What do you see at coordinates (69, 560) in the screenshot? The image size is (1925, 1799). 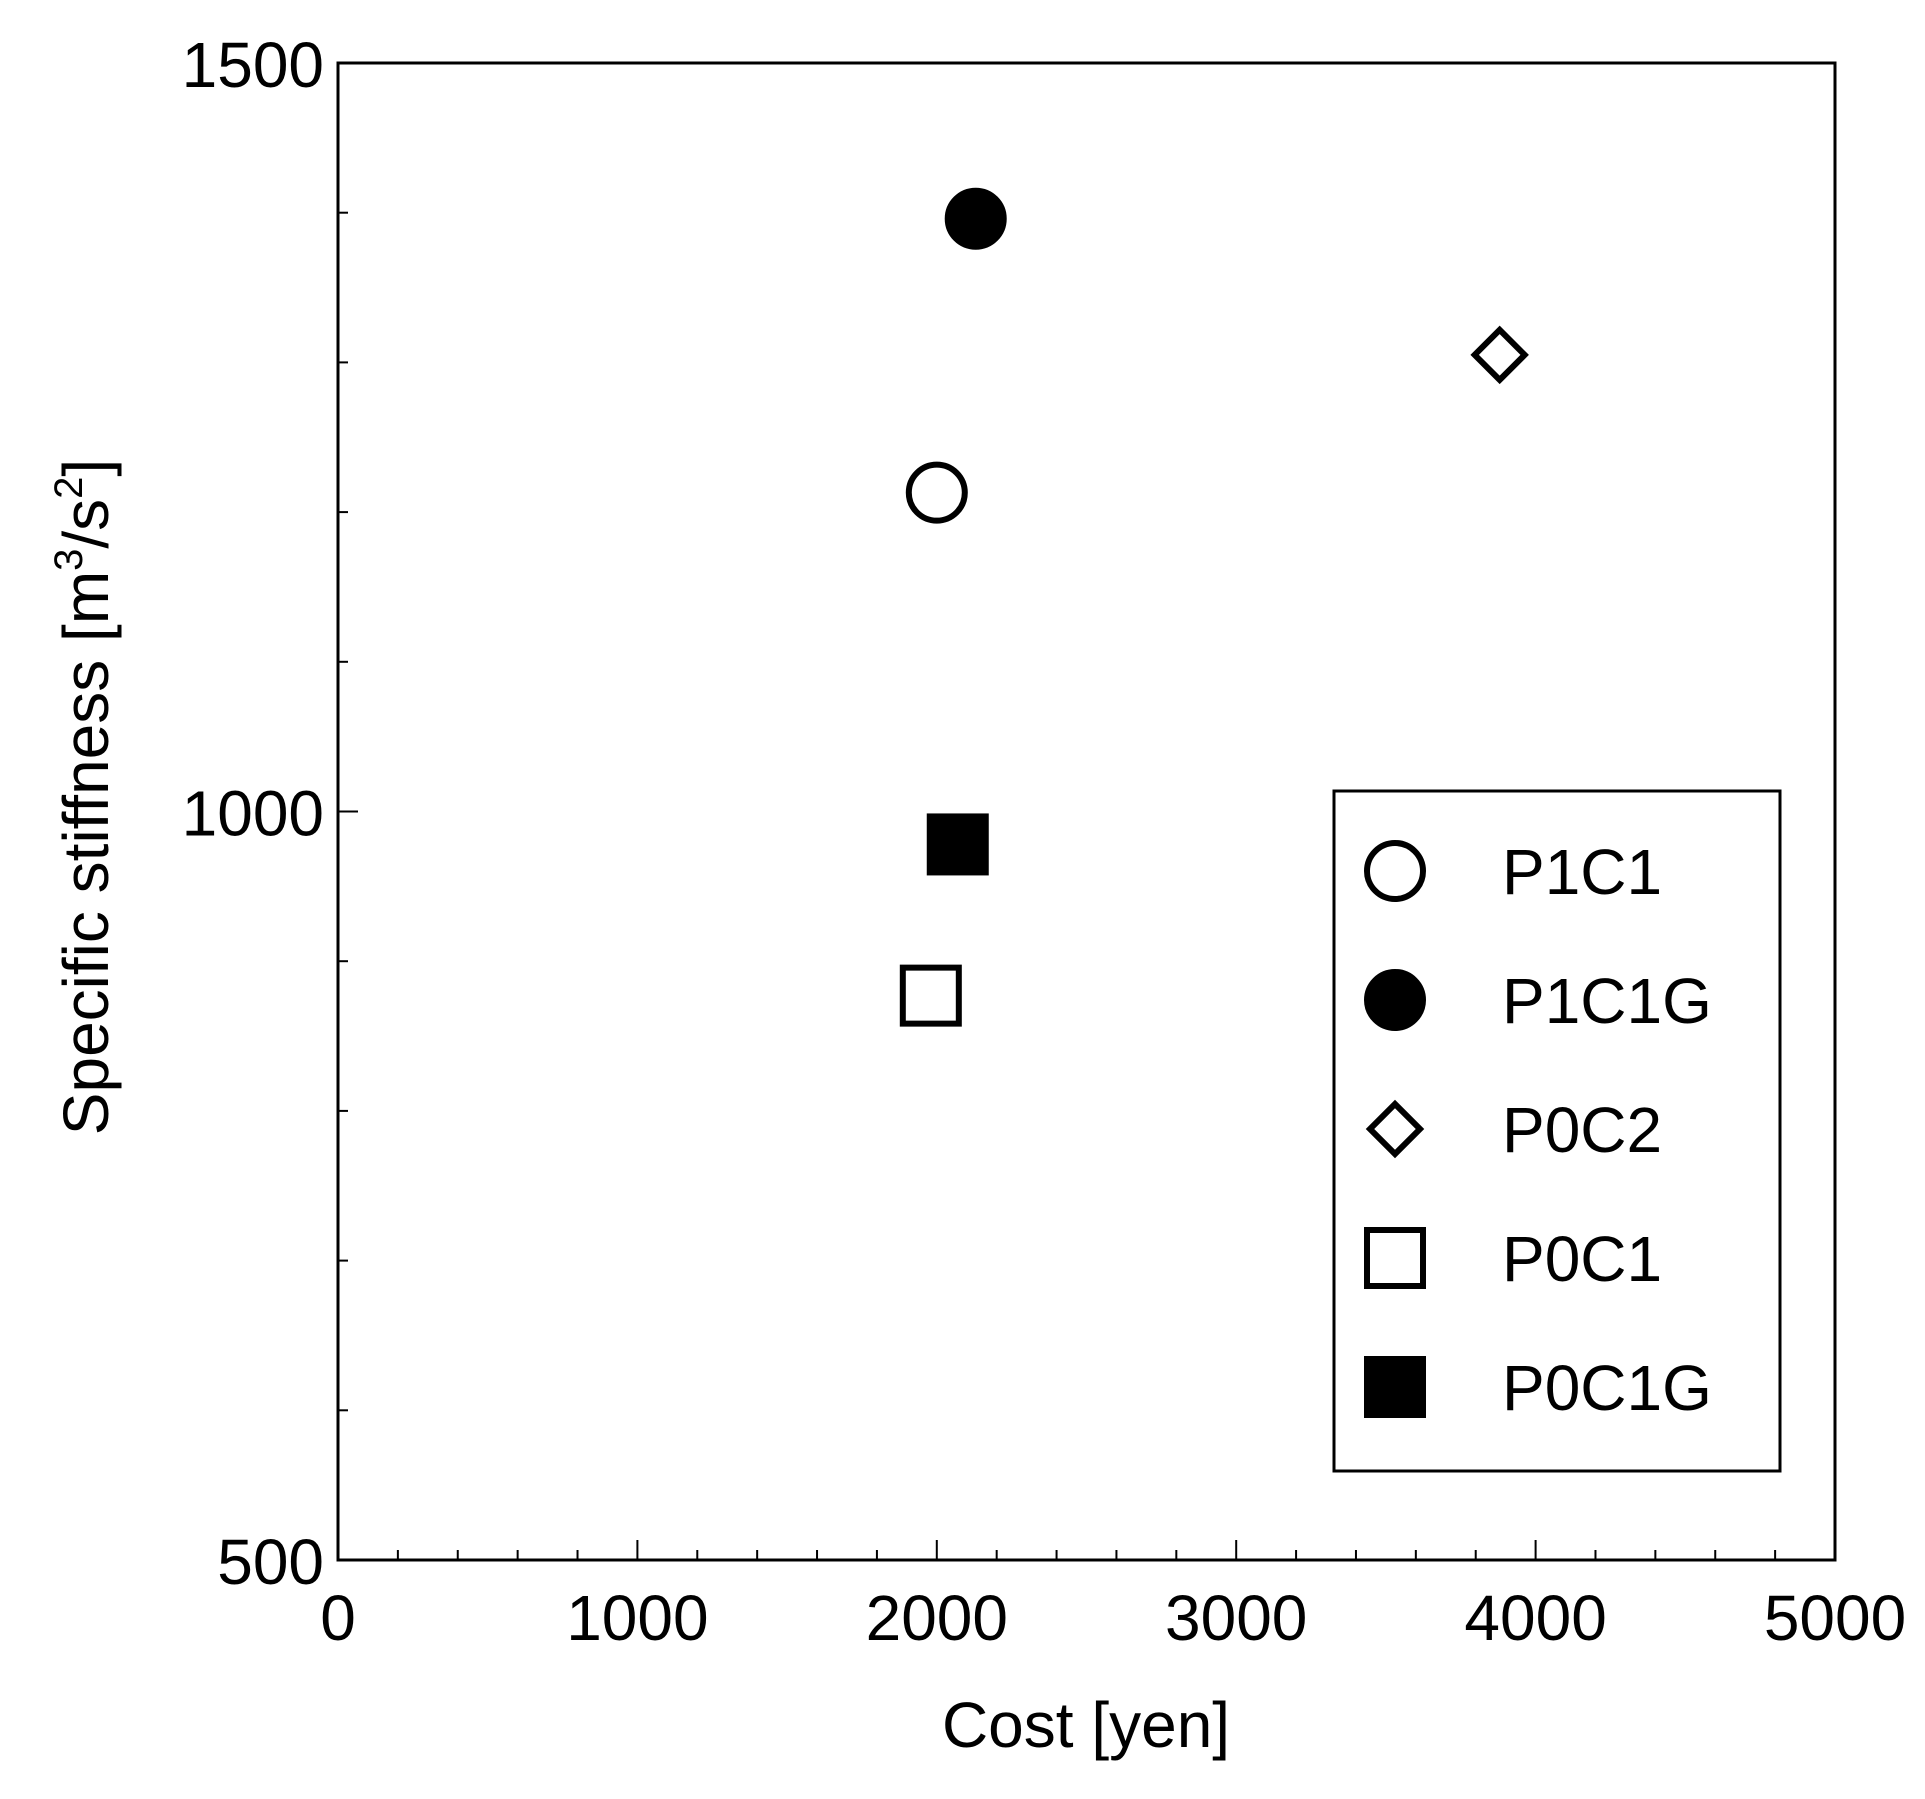 I see `y-axis-title-superscript-1: 3` at bounding box center [69, 560].